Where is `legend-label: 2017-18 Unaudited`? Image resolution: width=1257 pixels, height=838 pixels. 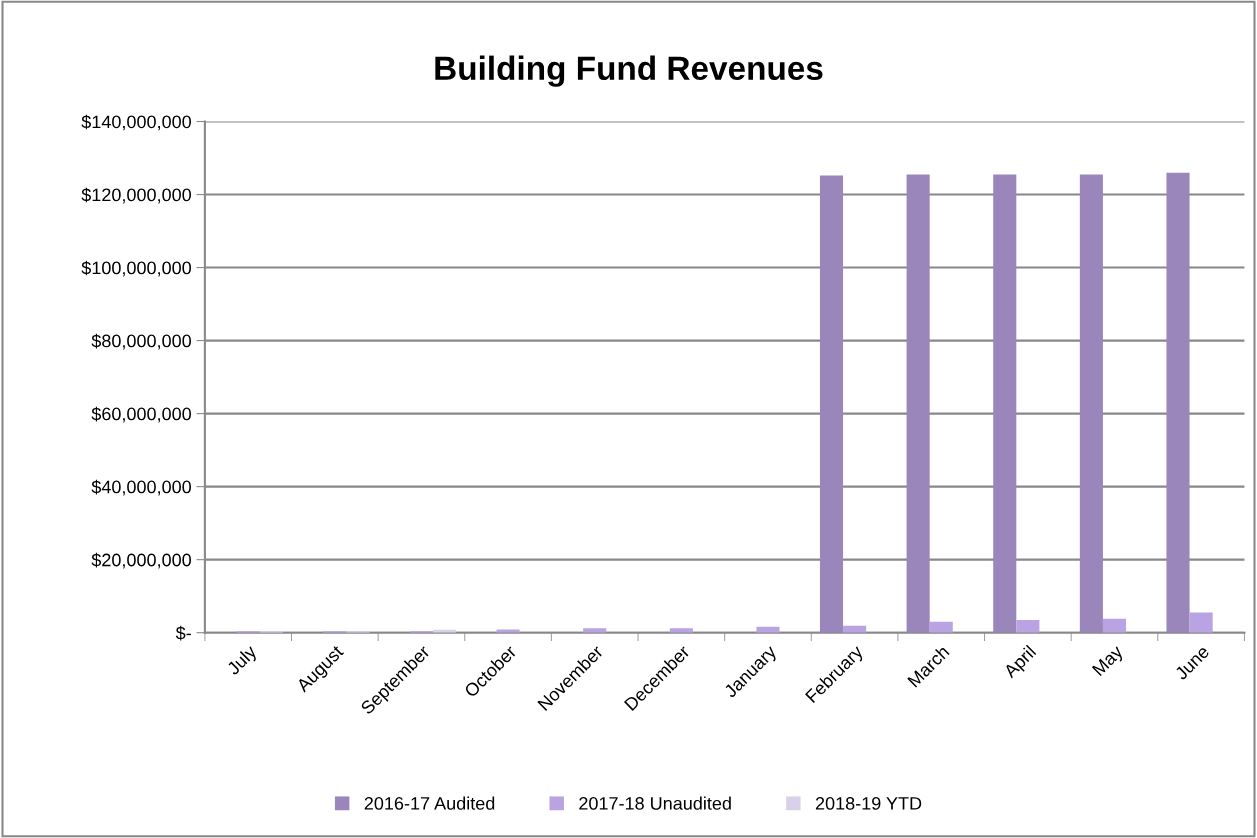 legend-label: 2017-18 Unaudited is located at coordinates (655, 803).